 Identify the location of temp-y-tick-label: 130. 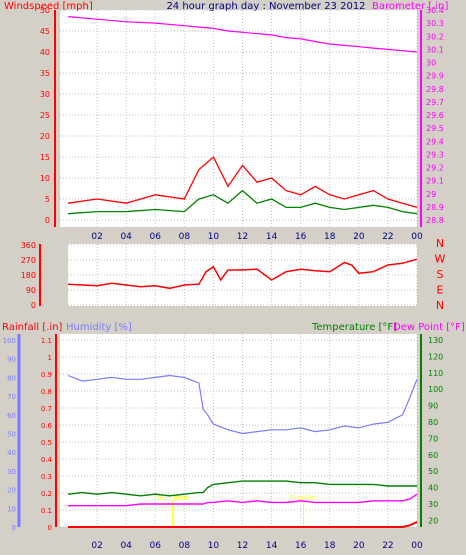
(435, 340).